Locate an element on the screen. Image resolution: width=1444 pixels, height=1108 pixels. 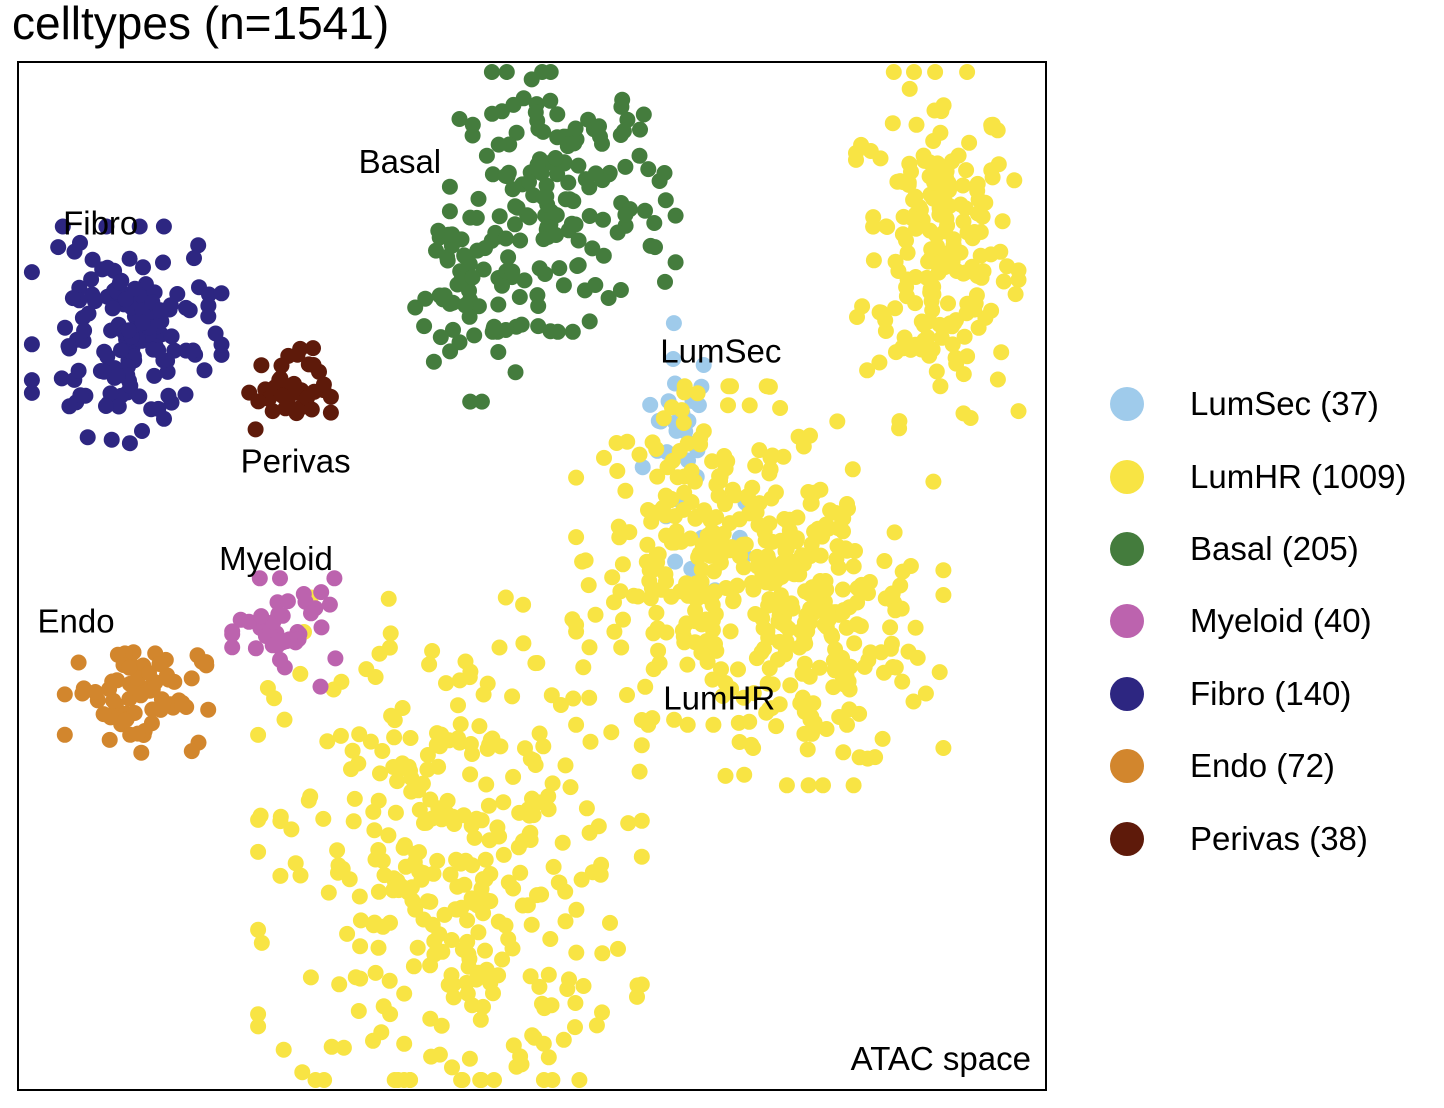
series-fibro is located at coordinates (126, 335).